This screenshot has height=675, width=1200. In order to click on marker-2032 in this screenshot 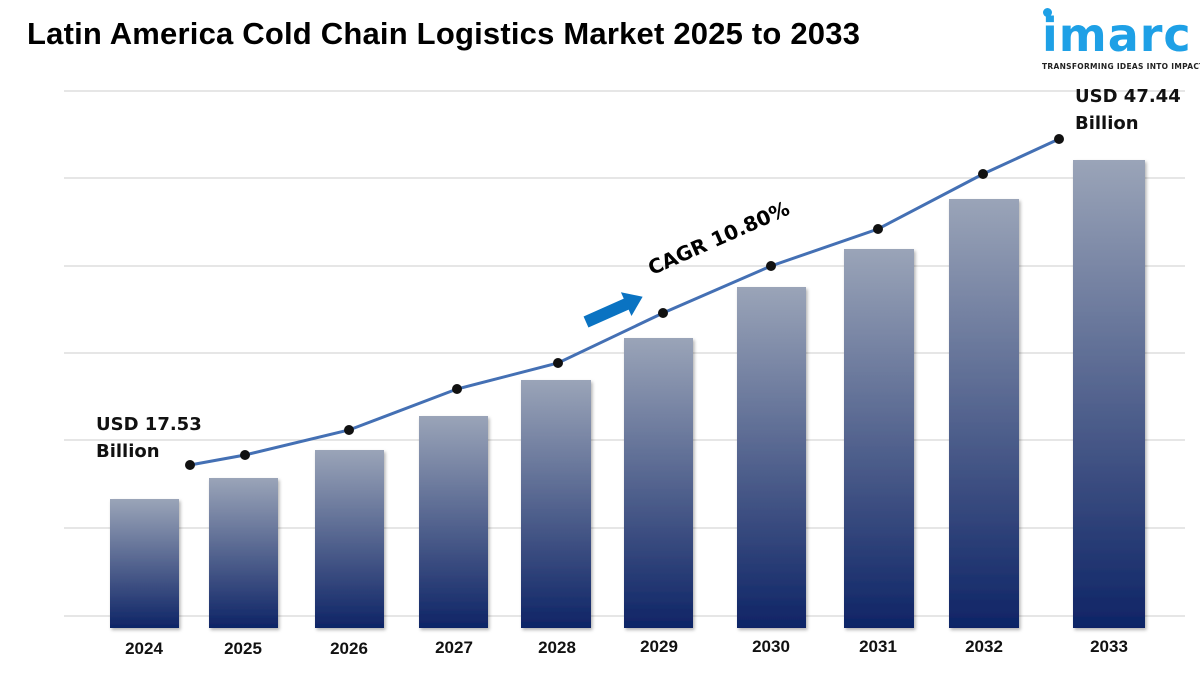, I will do `click(983, 174)`.